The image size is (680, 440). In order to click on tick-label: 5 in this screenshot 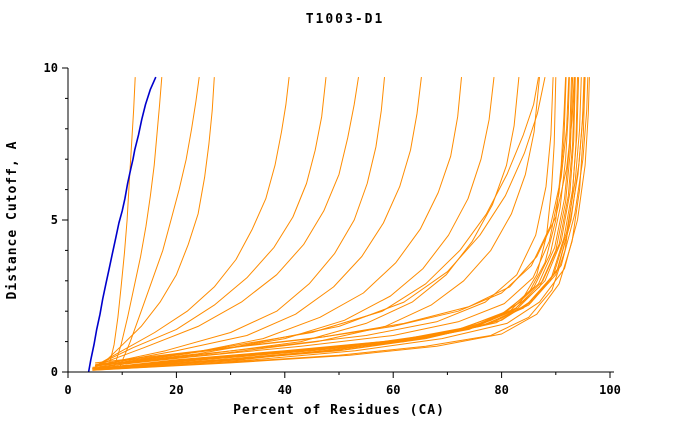, I will do `click(54, 220)`.